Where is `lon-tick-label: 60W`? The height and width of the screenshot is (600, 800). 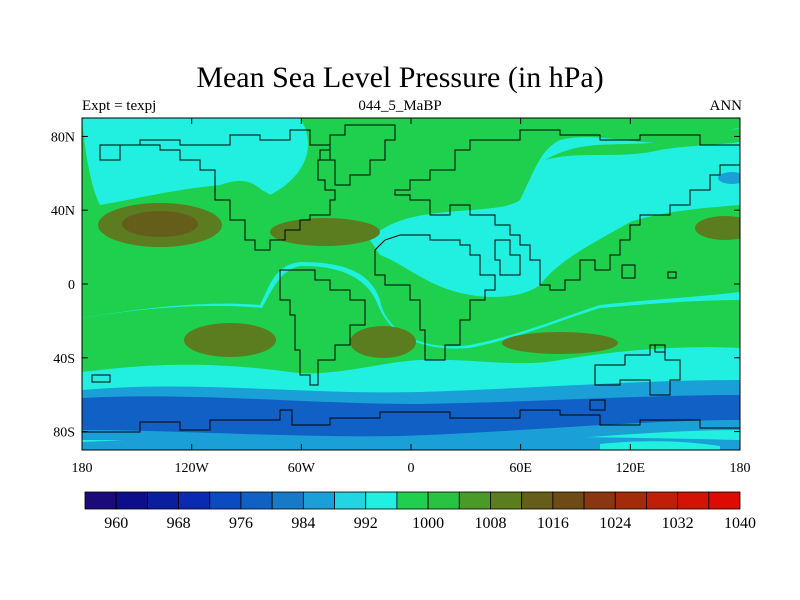 lon-tick-label: 60W is located at coordinates (302, 468).